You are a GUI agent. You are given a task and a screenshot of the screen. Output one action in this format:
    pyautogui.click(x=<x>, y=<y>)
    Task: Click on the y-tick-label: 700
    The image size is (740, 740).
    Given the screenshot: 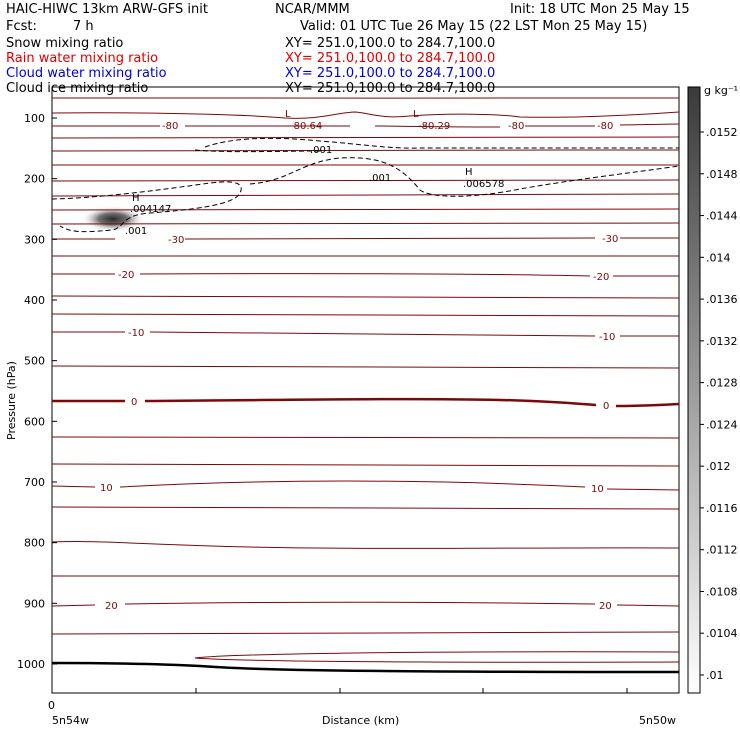 What is the action you would take?
    pyautogui.click(x=34, y=482)
    